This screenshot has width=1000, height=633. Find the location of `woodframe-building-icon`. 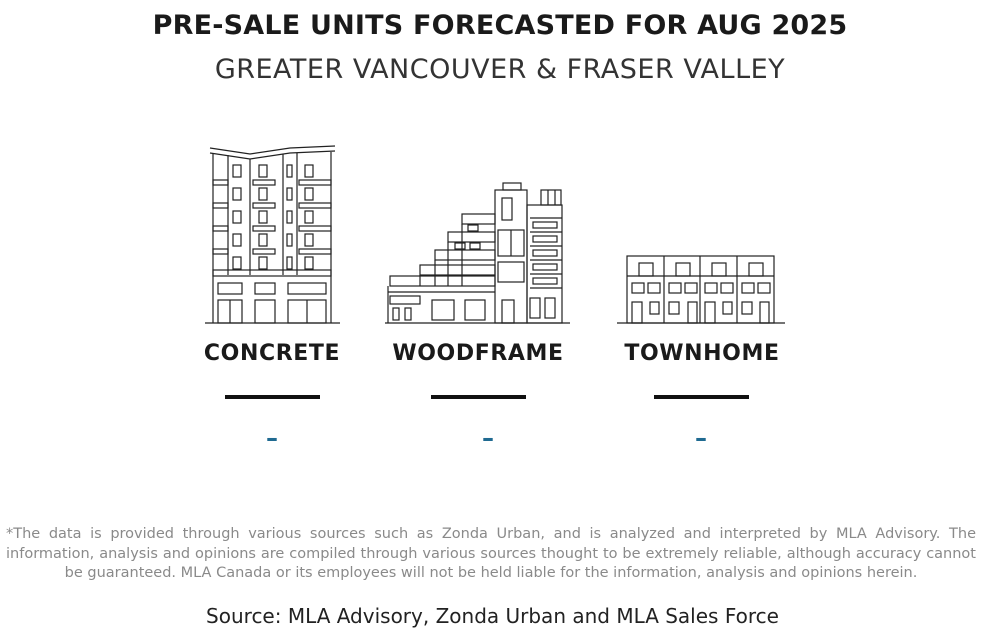

woodframe-building-icon is located at coordinates (477, 253).